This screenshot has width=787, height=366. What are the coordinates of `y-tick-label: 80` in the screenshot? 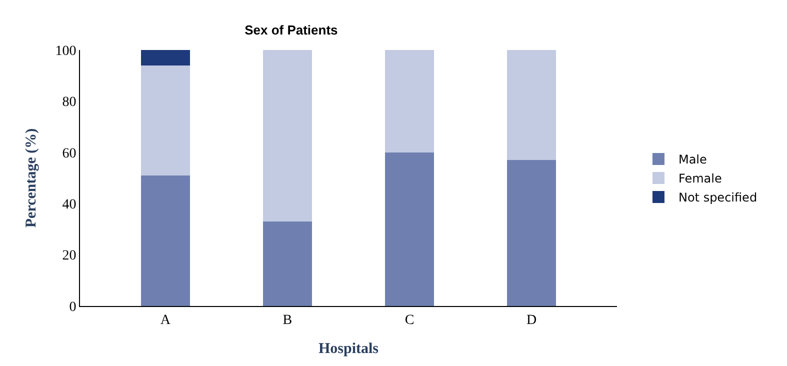 It's located at (69, 102).